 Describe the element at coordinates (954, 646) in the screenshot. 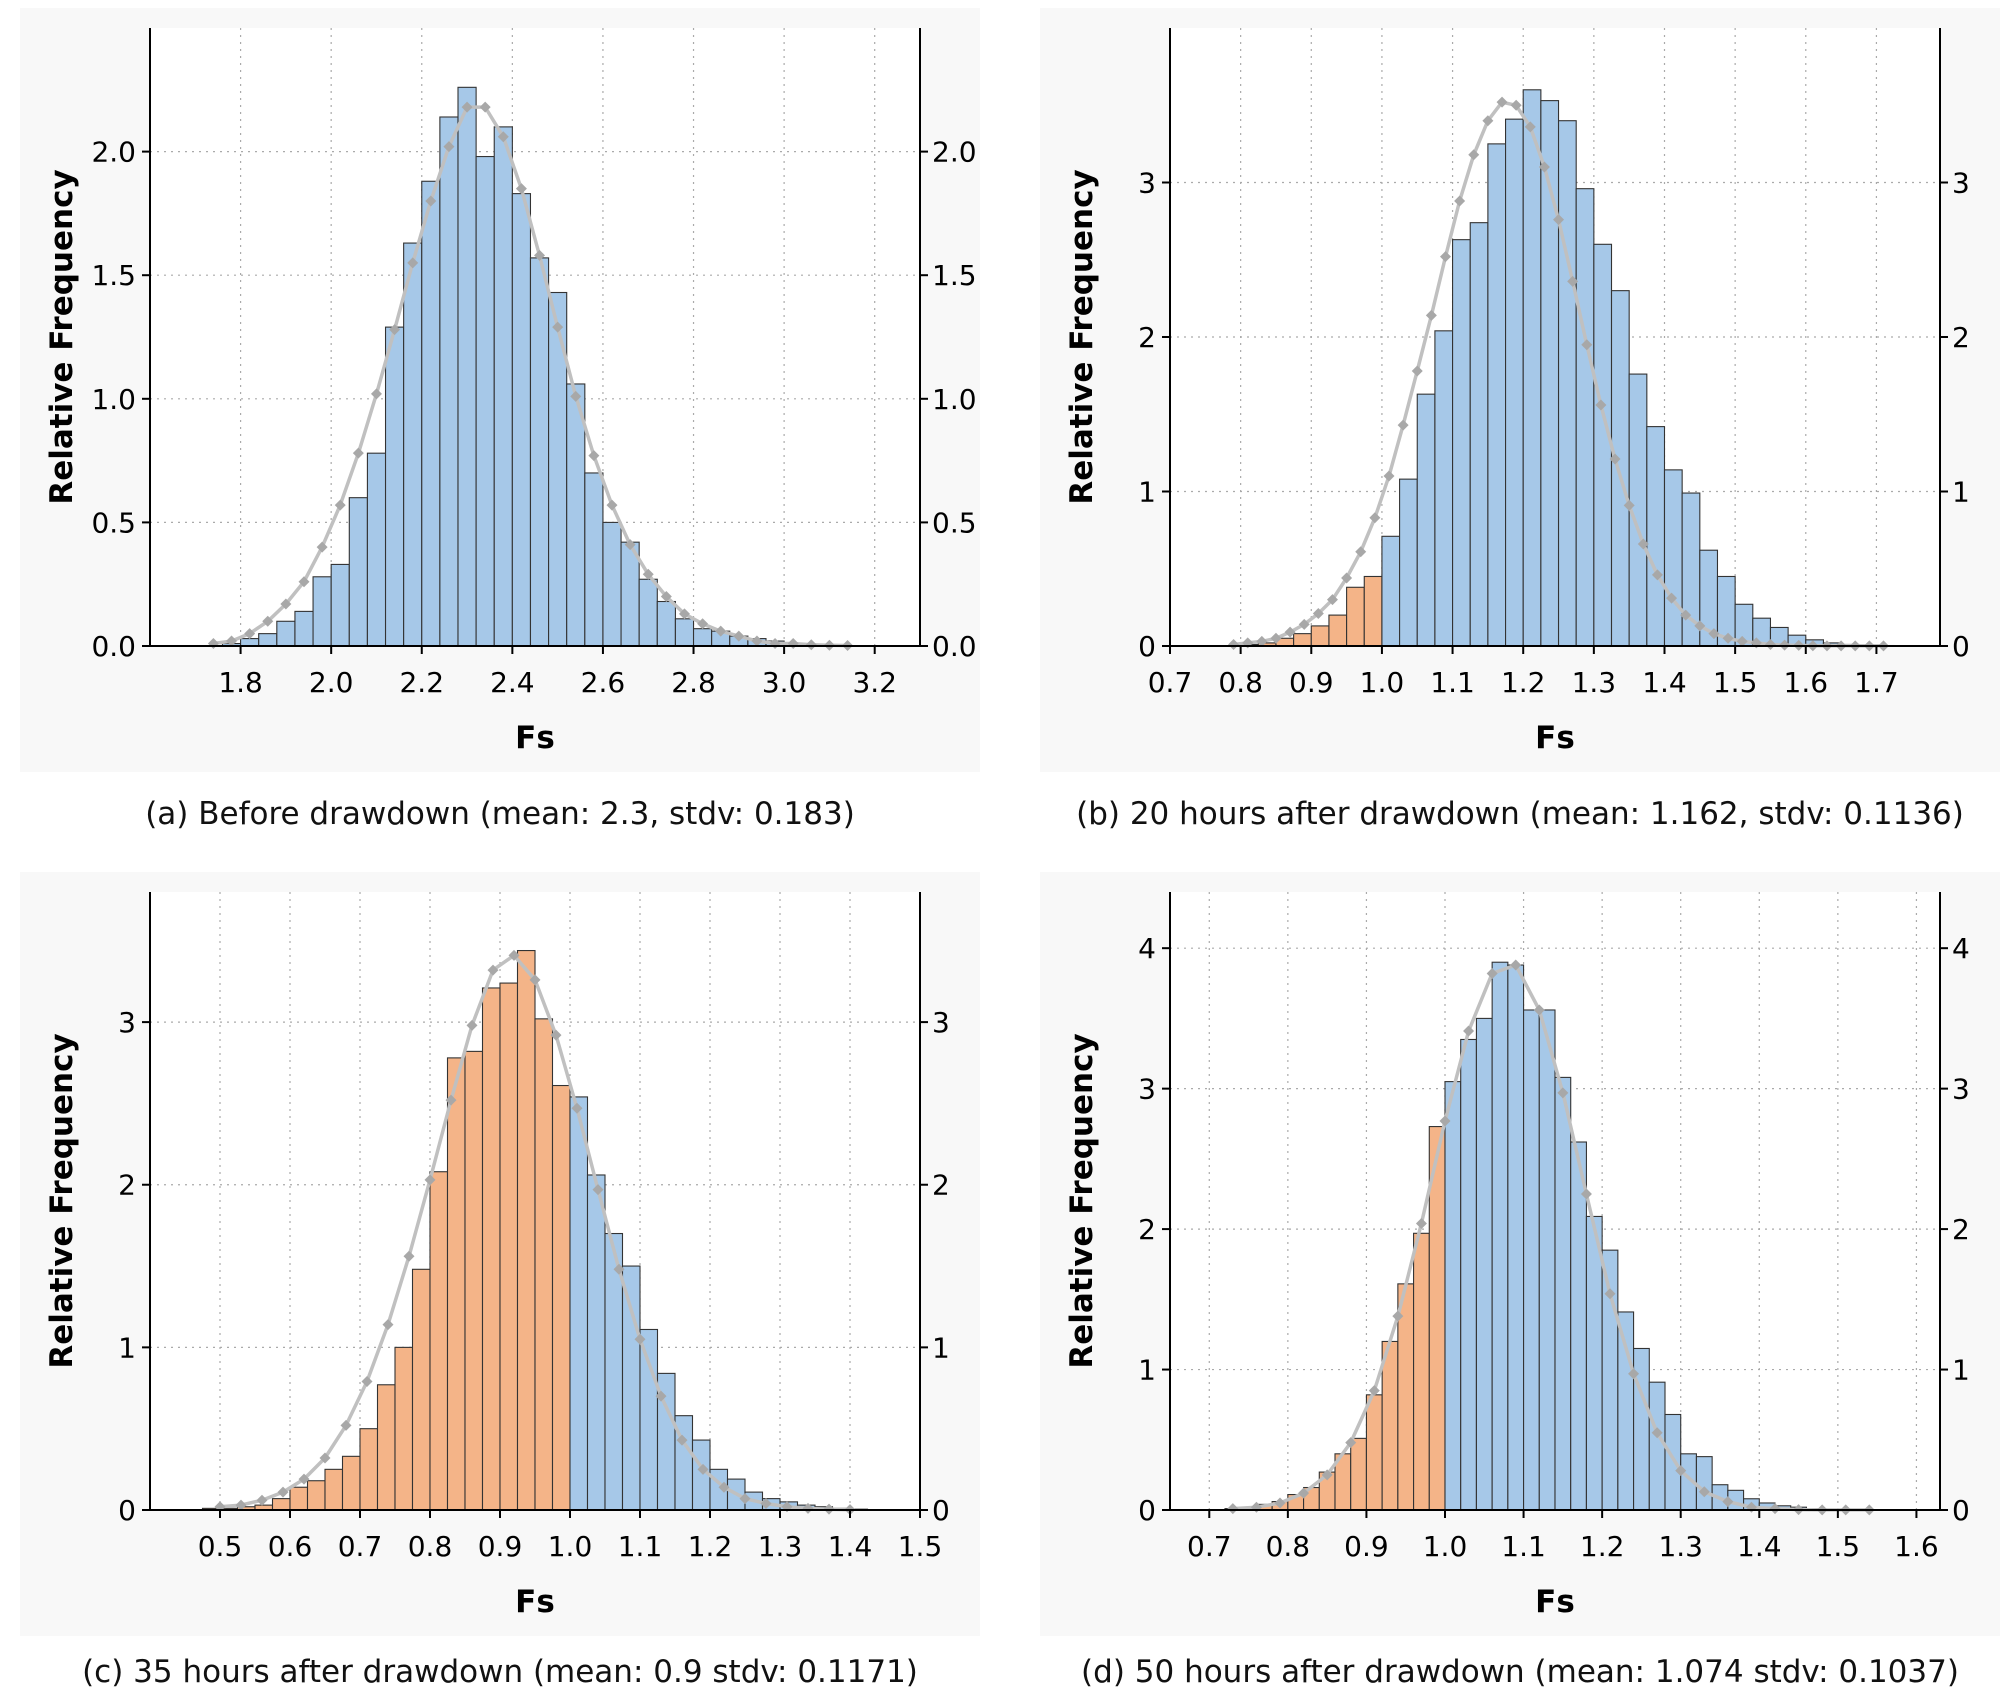

I see `y-tick-label-right: 0.0` at that location.